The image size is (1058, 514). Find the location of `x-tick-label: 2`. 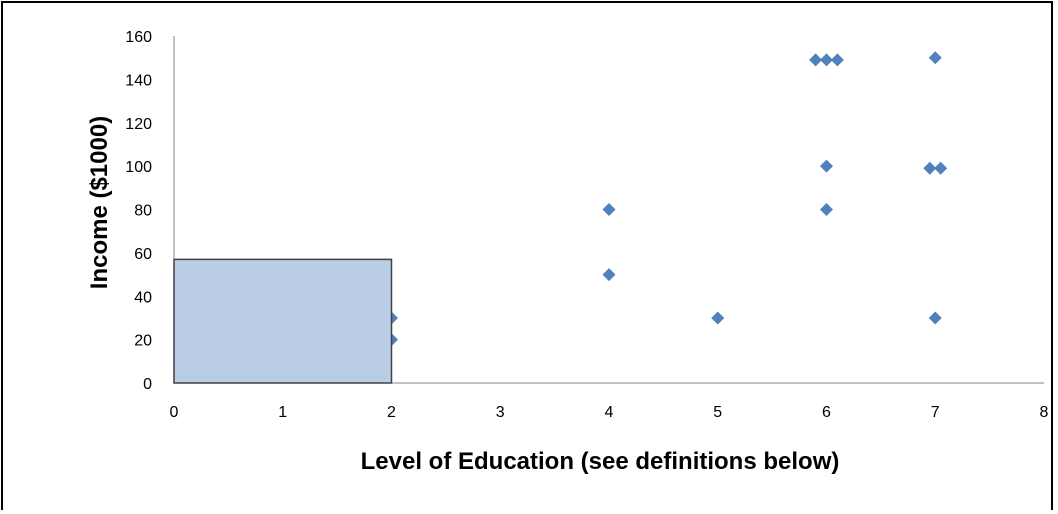

x-tick-label: 2 is located at coordinates (391, 412).